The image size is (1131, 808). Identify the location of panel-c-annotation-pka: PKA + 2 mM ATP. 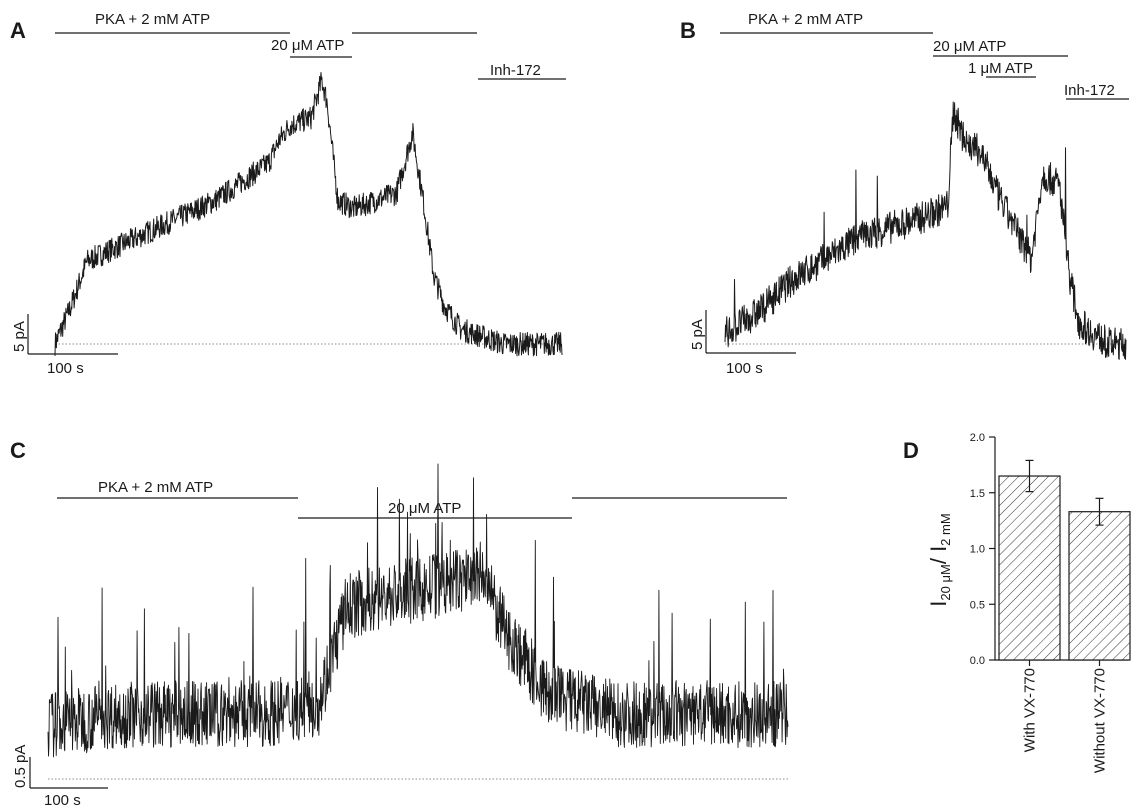
(155, 487).